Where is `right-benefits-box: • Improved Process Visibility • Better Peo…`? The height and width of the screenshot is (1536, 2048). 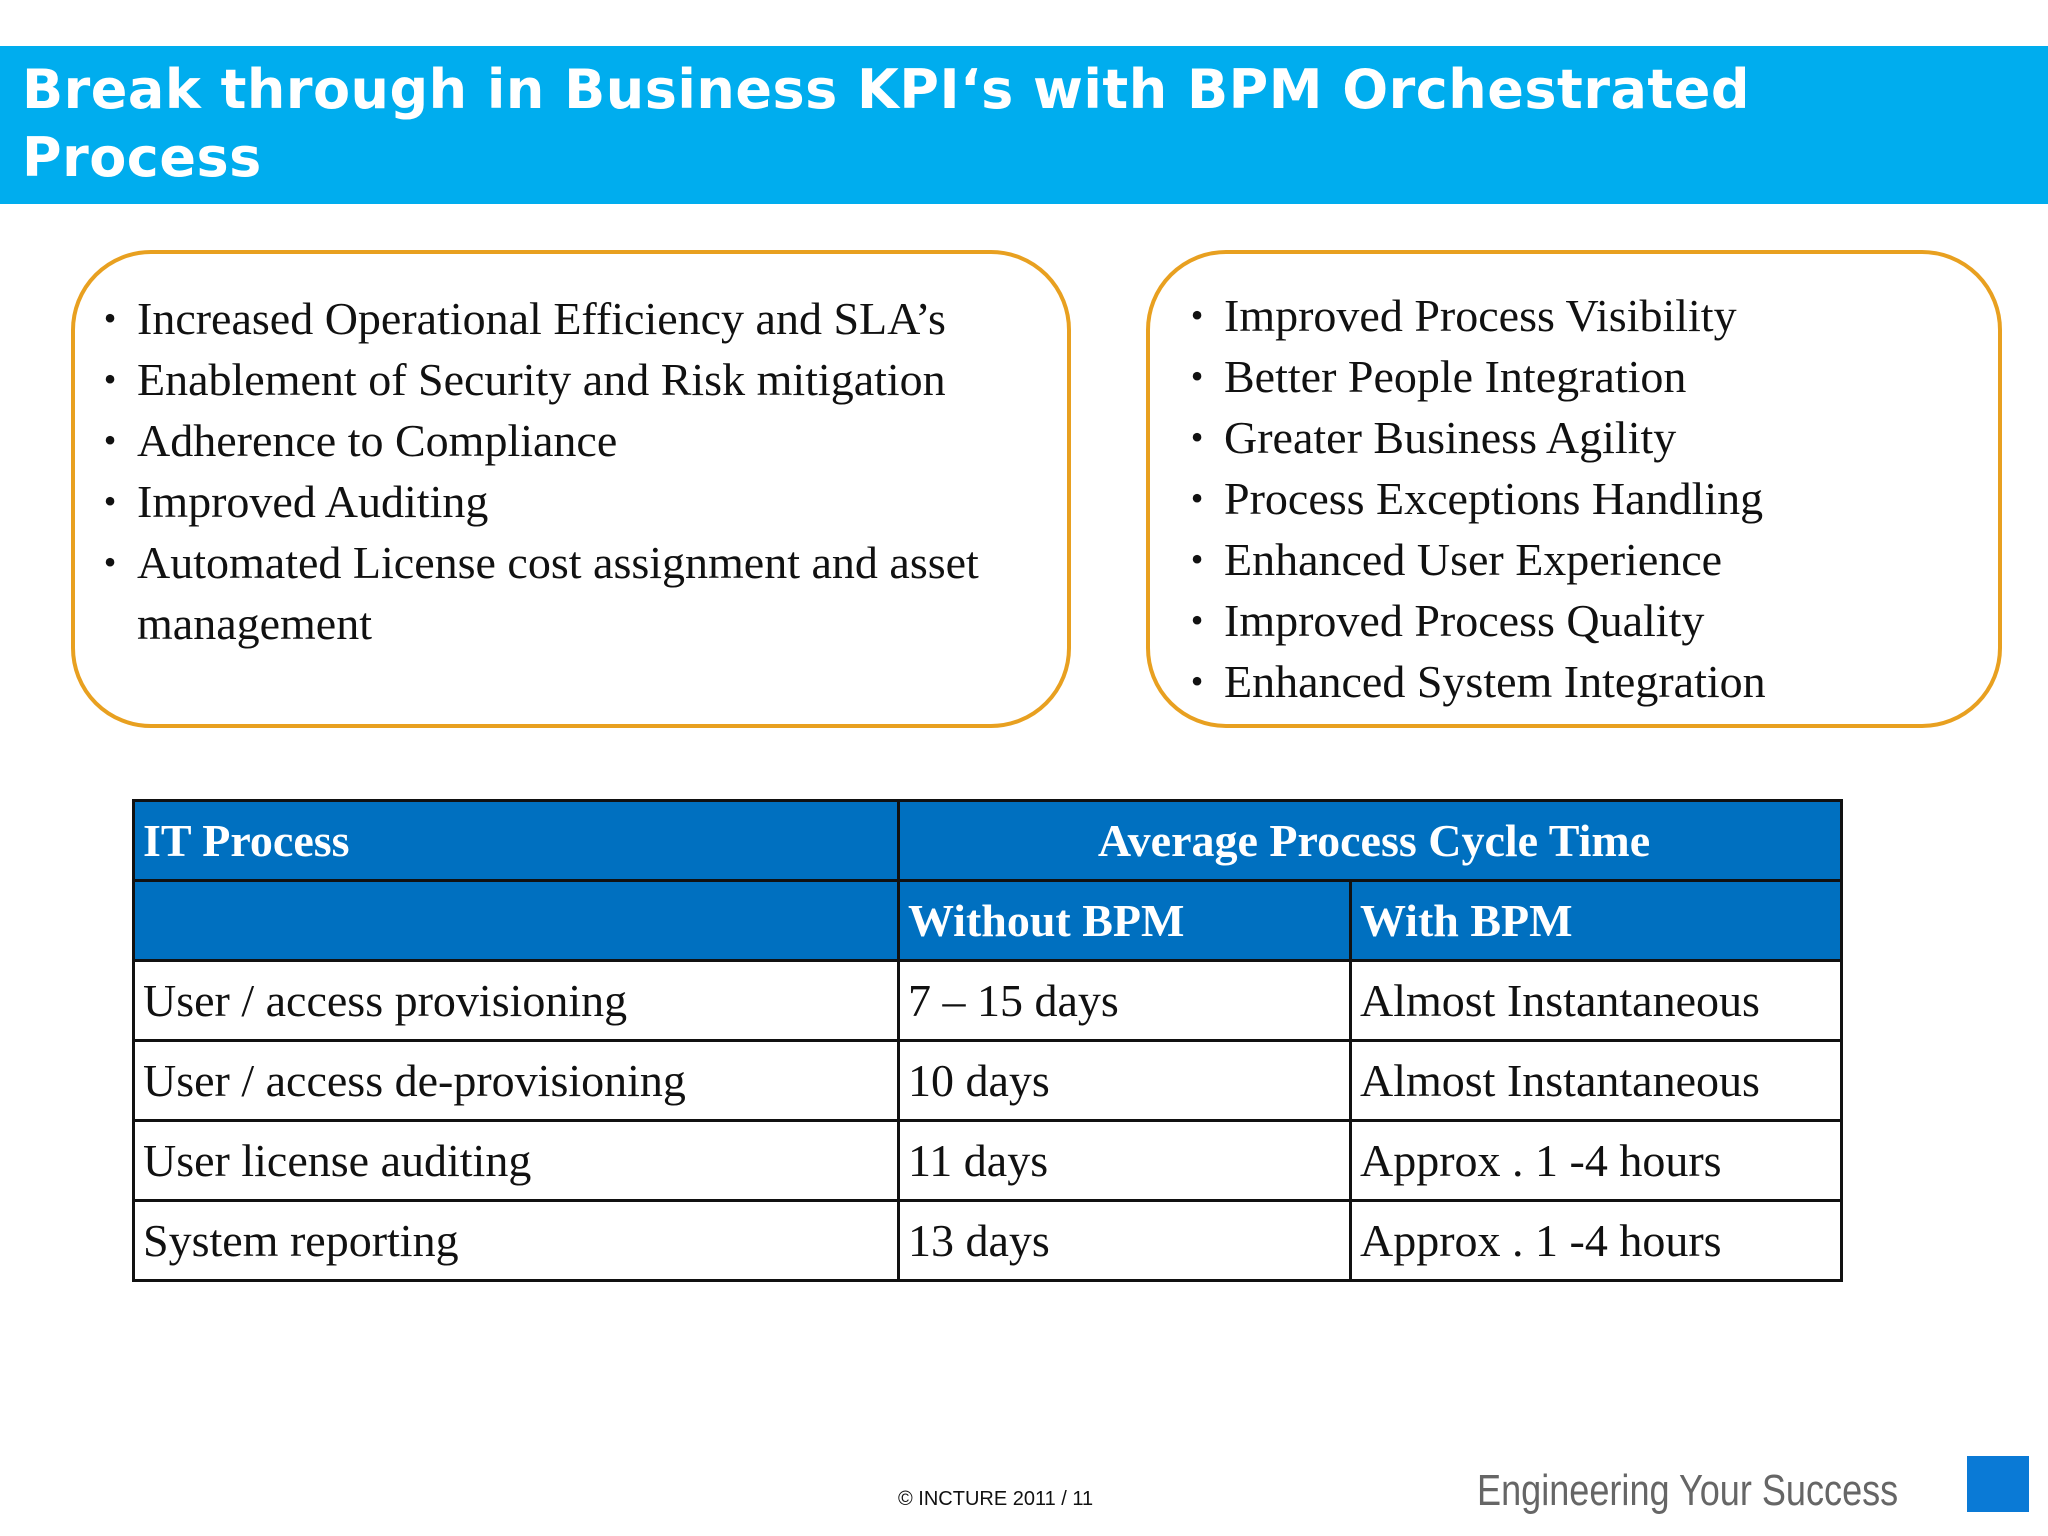 right-benefits-box: • Improved Process Visibility • Better Peo… is located at coordinates (1574, 489).